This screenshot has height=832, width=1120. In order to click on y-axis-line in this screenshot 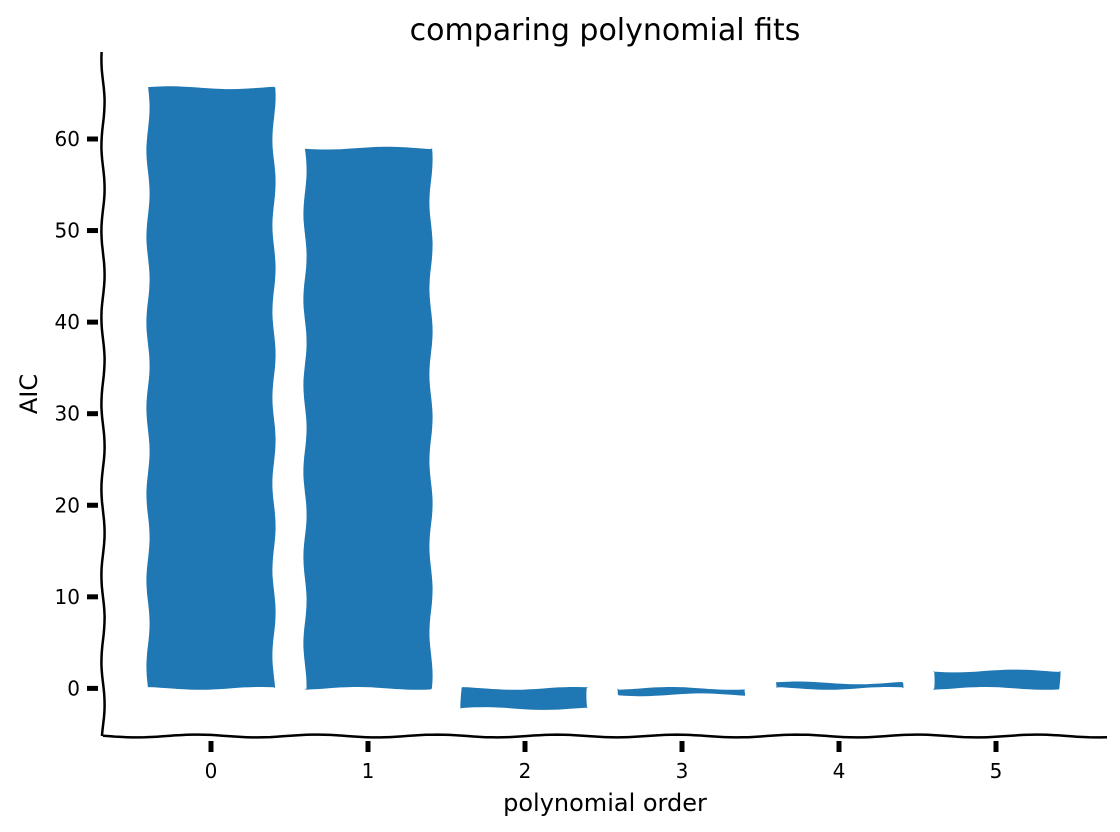, I will do `click(103, 394)`.